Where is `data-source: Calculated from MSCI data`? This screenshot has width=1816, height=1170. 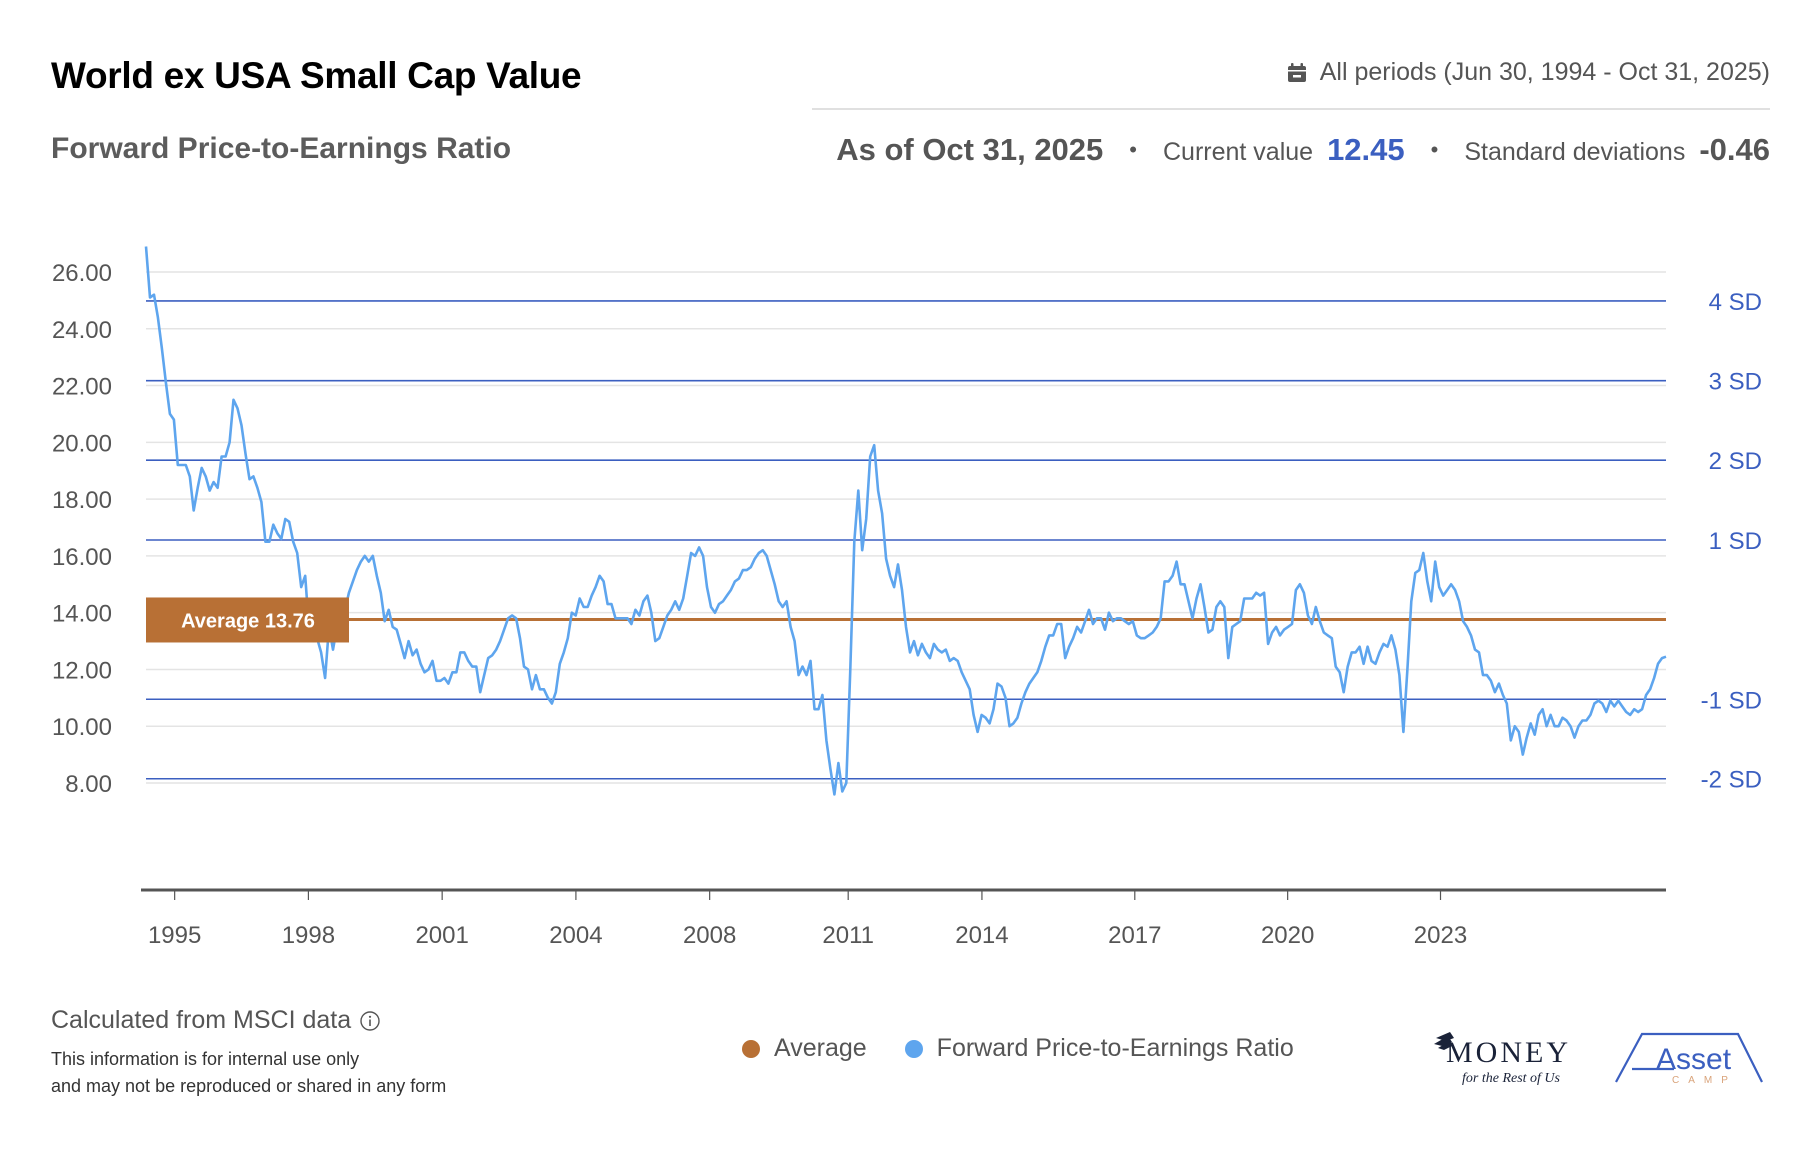 data-source: Calculated from MSCI data is located at coordinates (216, 1020).